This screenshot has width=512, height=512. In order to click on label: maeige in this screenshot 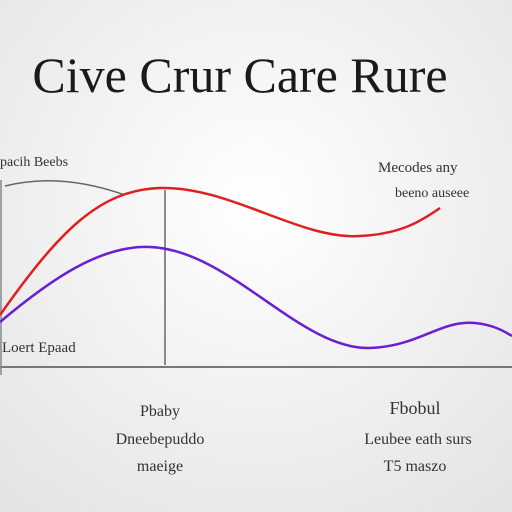, I will do `click(160, 466)`.